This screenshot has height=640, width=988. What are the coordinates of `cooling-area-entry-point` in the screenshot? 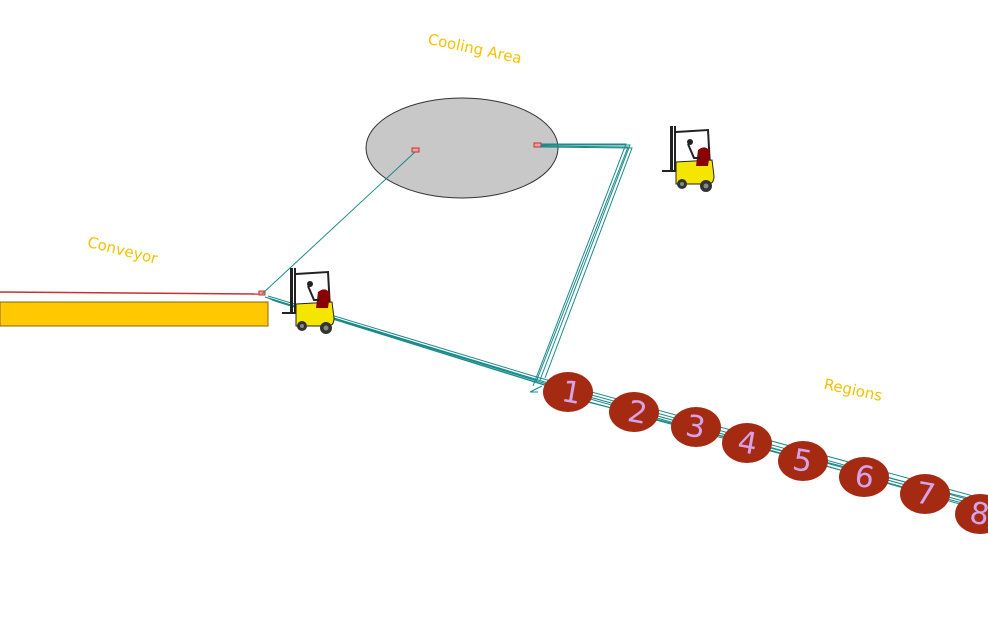 It's located at (415, 150).